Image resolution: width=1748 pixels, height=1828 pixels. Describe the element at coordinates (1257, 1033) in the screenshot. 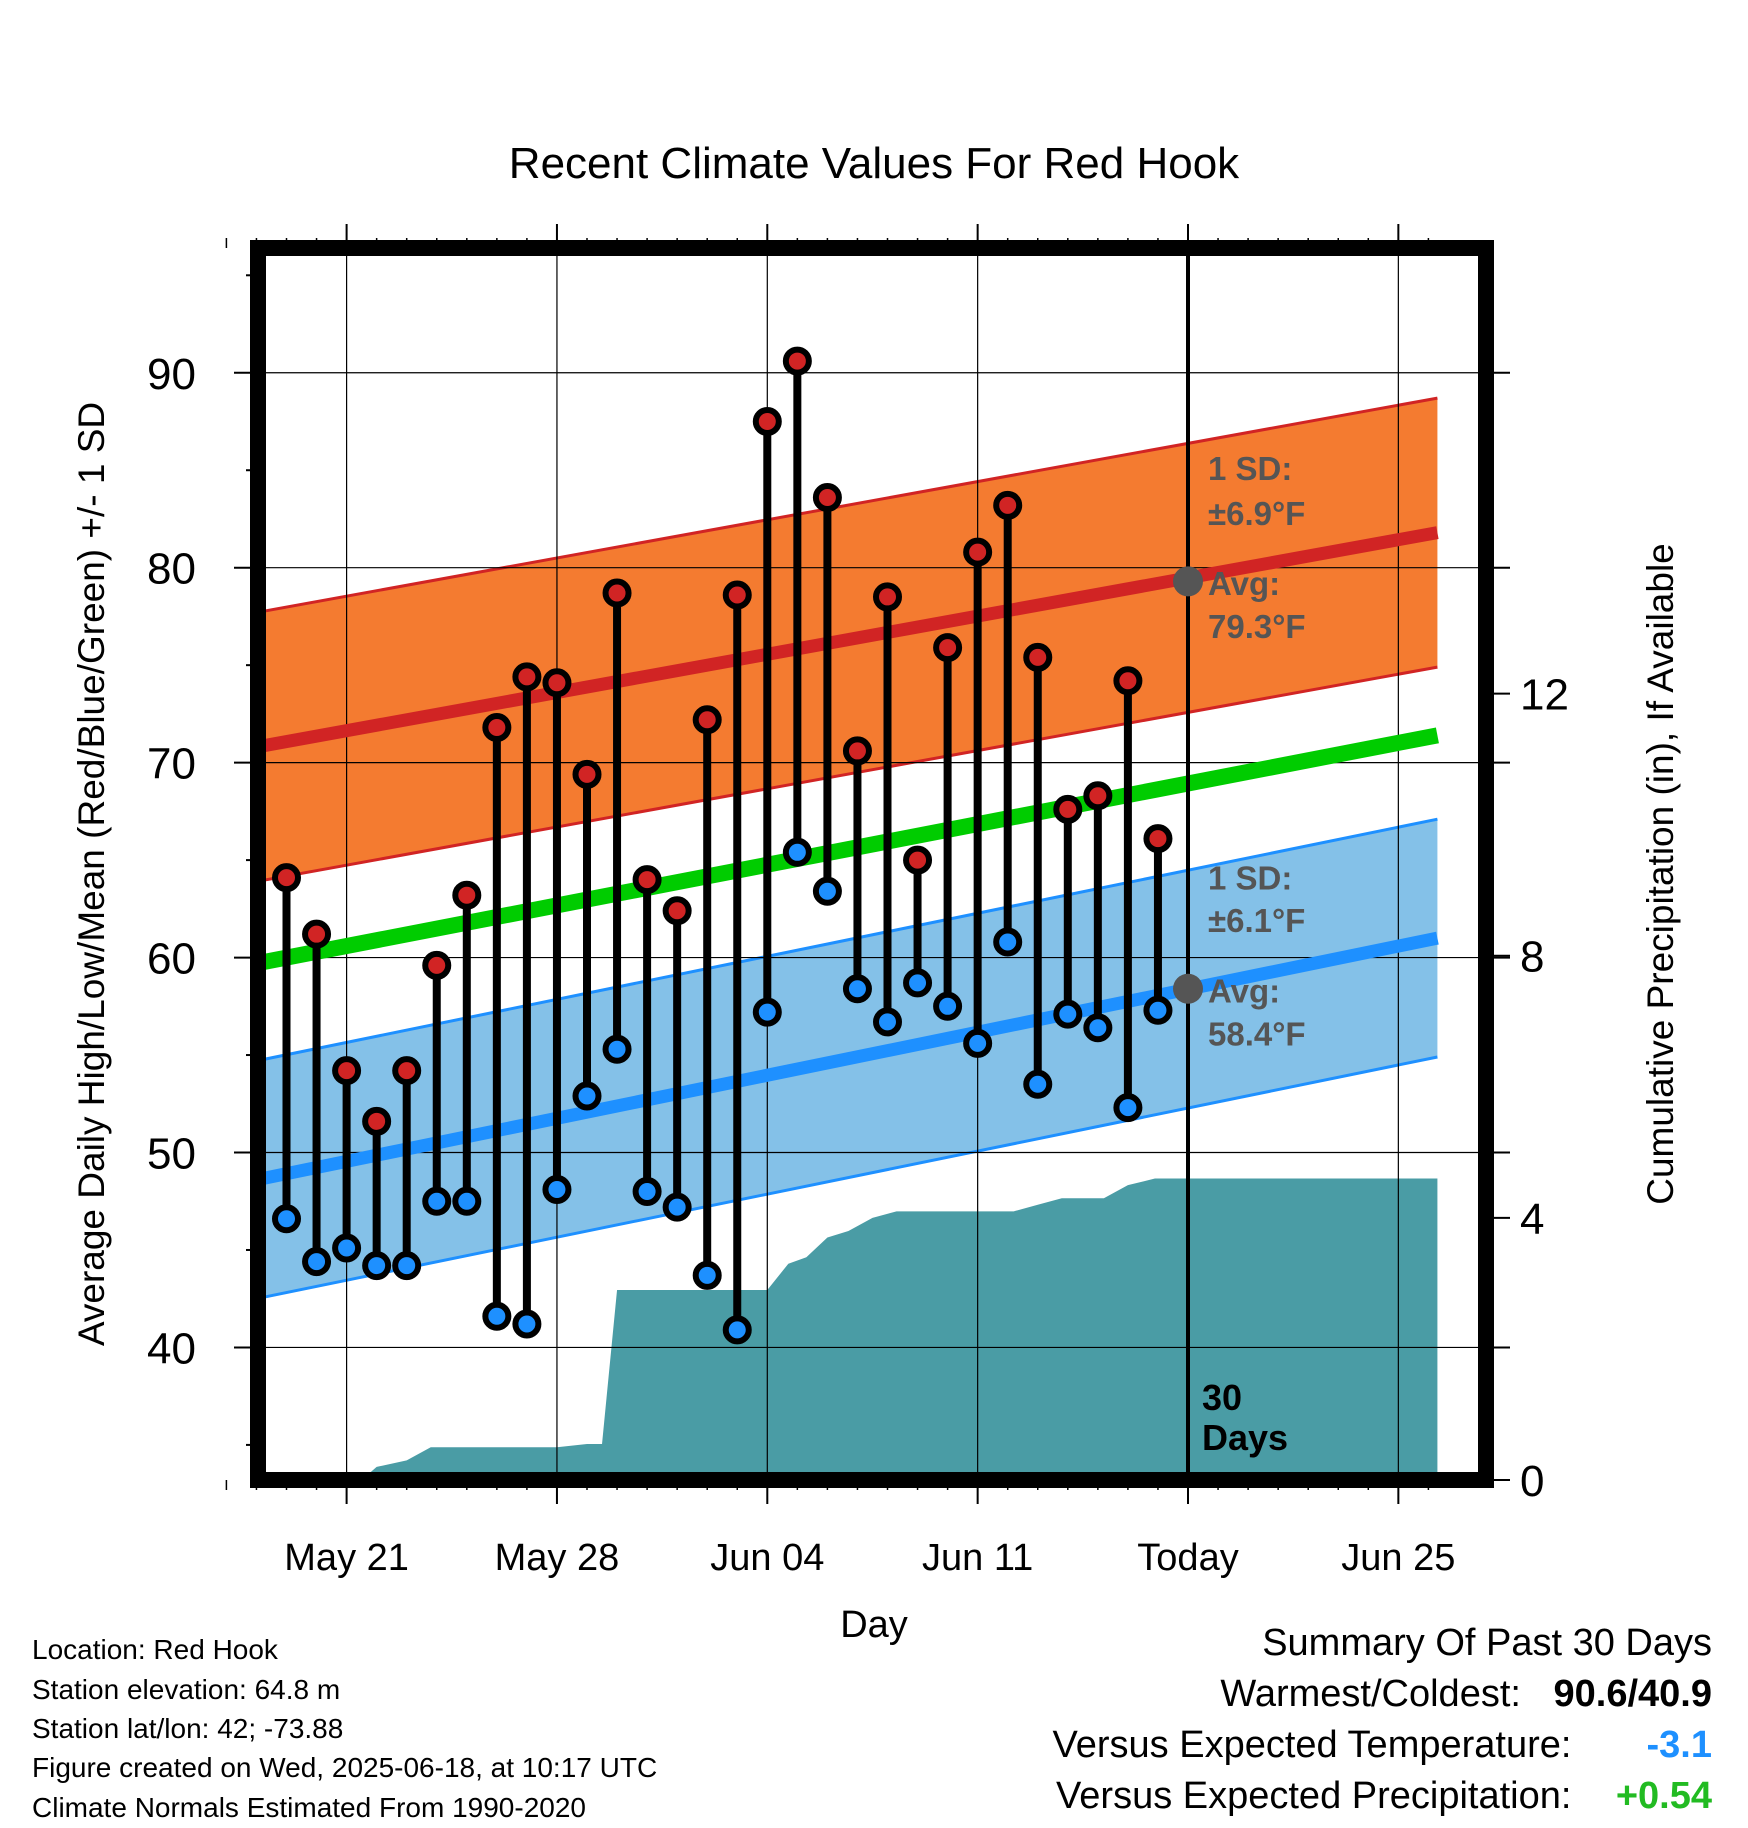

I see `band-annotation: 58.4°F` at that location.